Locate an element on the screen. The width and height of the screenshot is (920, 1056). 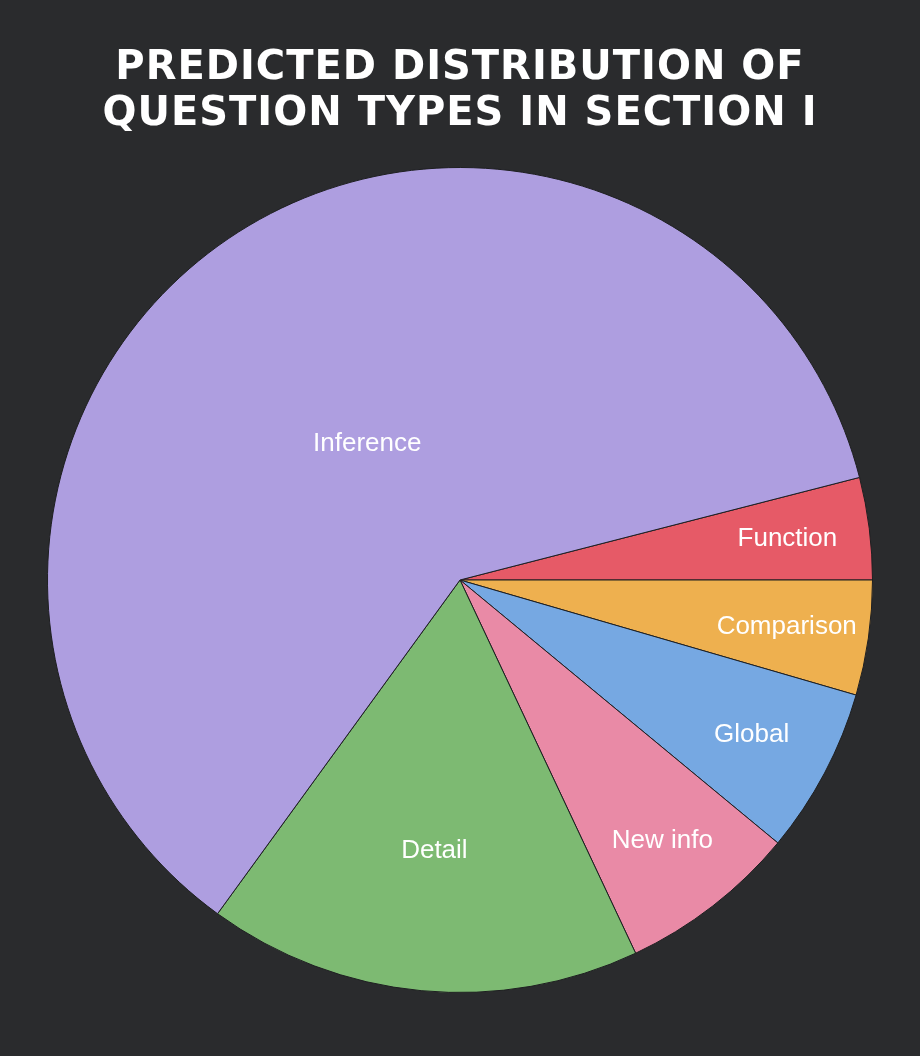
slice-label: New info is located at coordinates (662, 838).